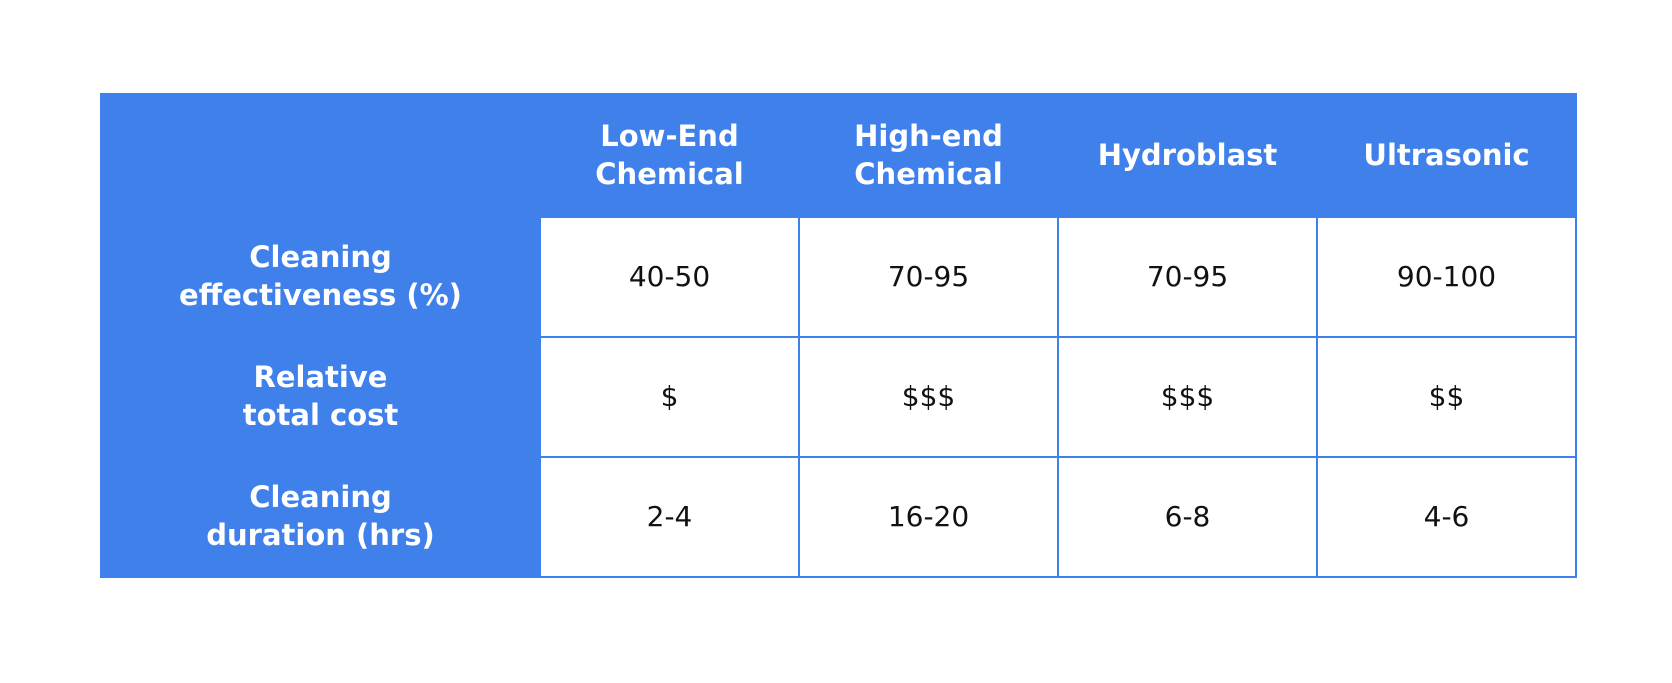 The height and width of the screenshot is (683, 1672). What do you see at coordinates (928, 517) in the screenshot?
I see `table-cell: 16-20` at bounding box center [928, 517].